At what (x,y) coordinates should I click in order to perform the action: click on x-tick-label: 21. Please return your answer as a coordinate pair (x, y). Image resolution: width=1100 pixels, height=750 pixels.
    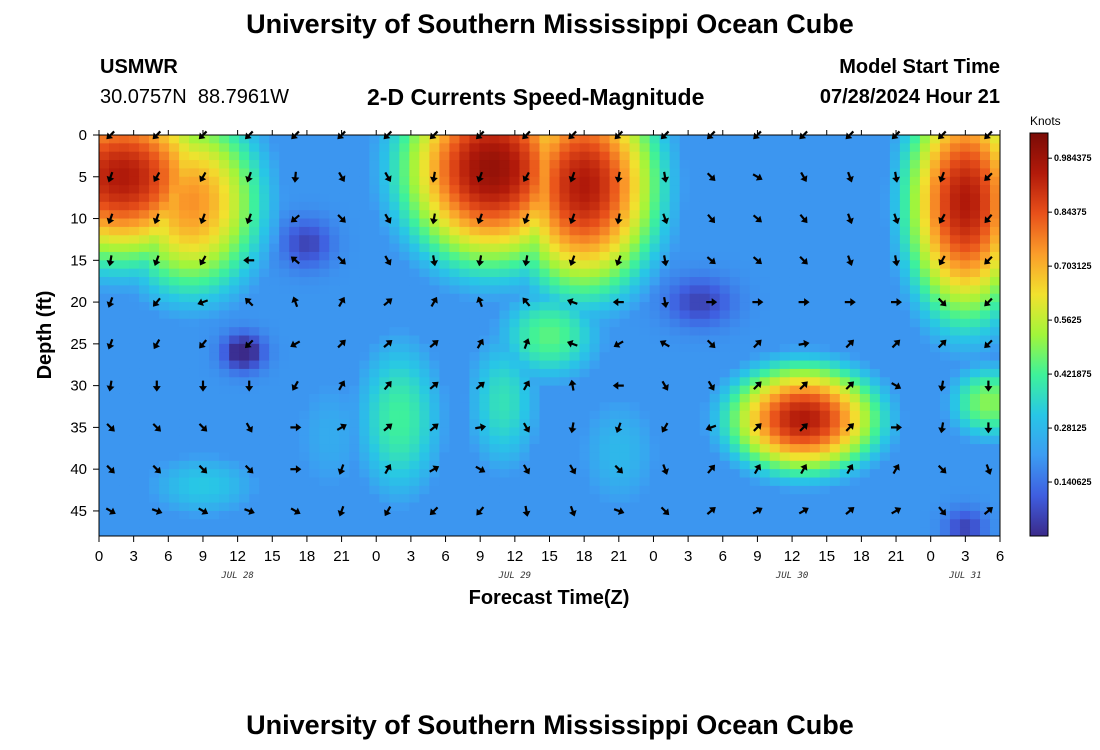
    Looking at the image, I should click on (341, 556).